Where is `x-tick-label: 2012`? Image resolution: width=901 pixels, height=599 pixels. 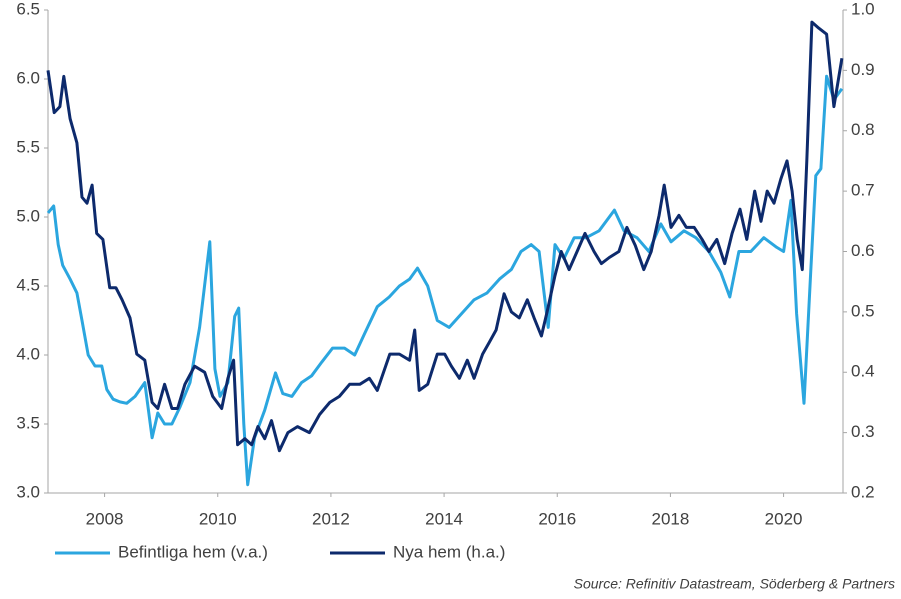 x-tick-label: 2012 is located at coordinates (331, 518).